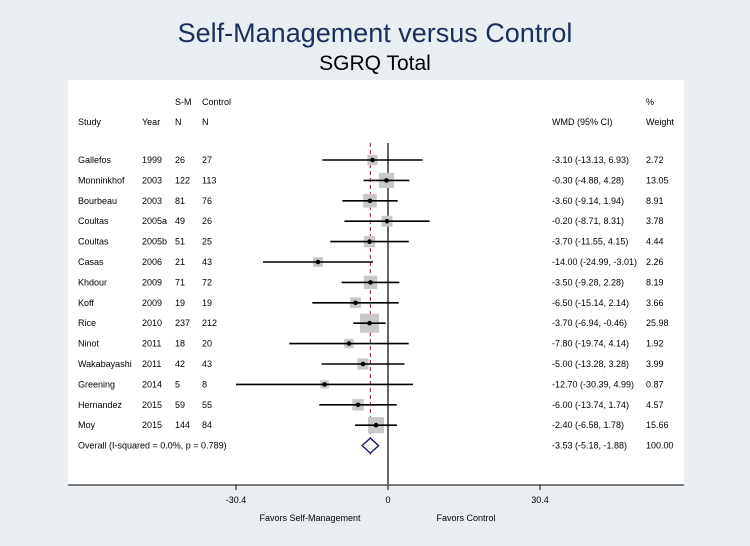  I want to click on study-weight-text: 4.44, so click(655, 242).